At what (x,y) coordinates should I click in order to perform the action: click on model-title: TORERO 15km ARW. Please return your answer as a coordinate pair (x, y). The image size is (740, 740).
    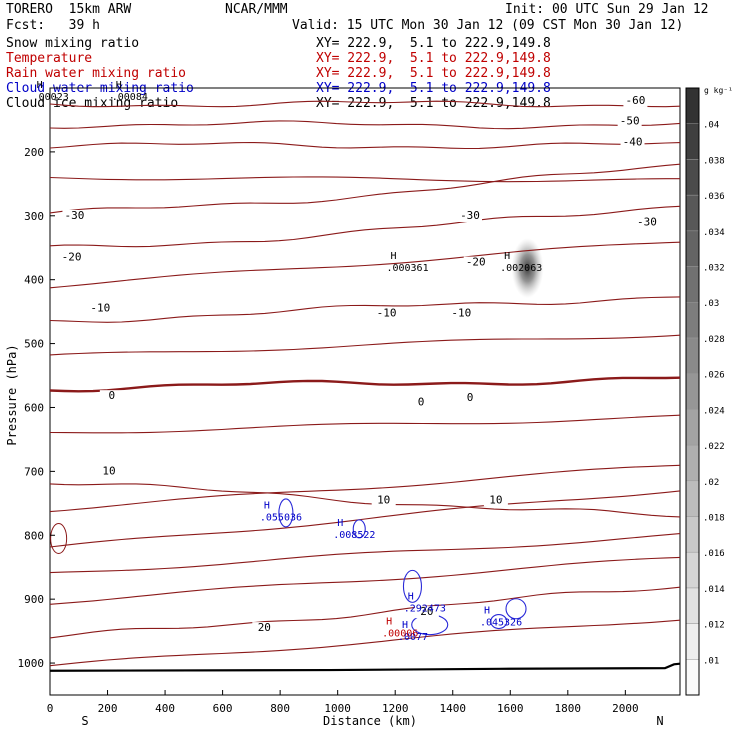
    Looking at the image, I should click on (69, 9).